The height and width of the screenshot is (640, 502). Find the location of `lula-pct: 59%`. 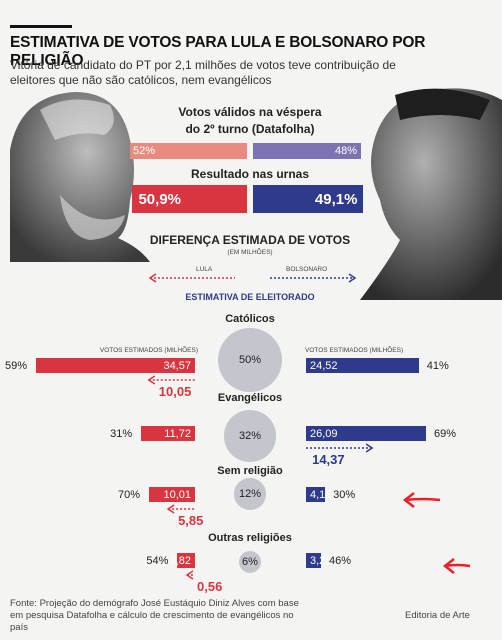

lula-pct: 59% is located at coordinates (15, 366).